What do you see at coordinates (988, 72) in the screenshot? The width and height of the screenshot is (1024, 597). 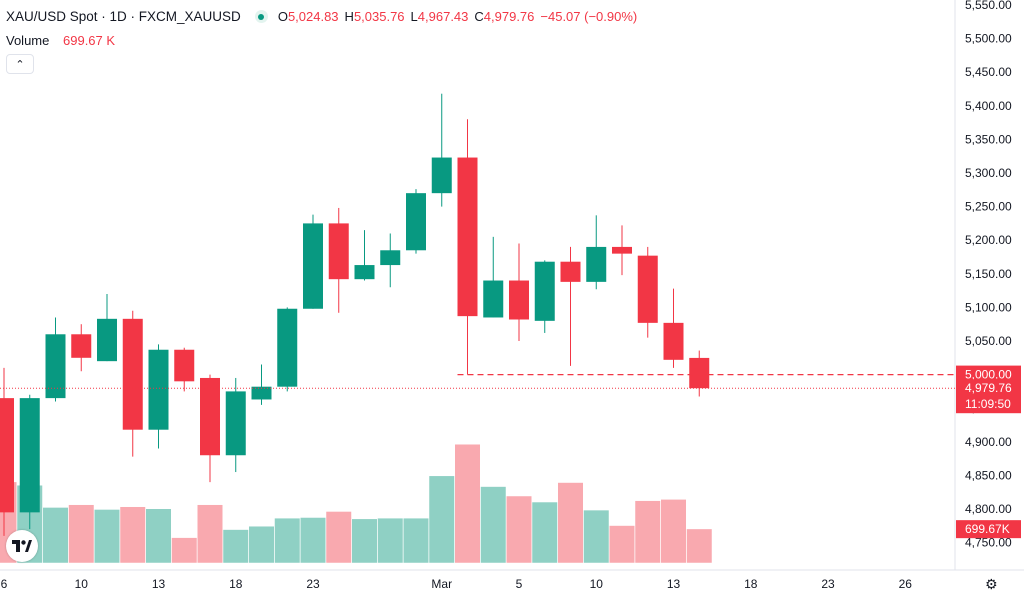 I see `price-tick-label: 5,450.00` at bounding box center [988, 72].